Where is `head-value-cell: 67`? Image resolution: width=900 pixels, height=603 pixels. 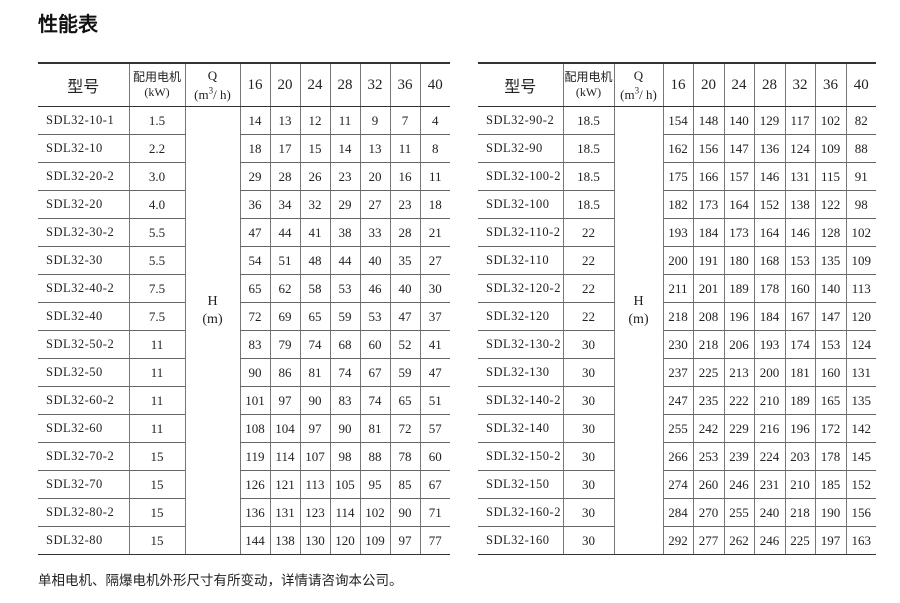 head-value-cell: 67 is located at coordinates (374, 372).